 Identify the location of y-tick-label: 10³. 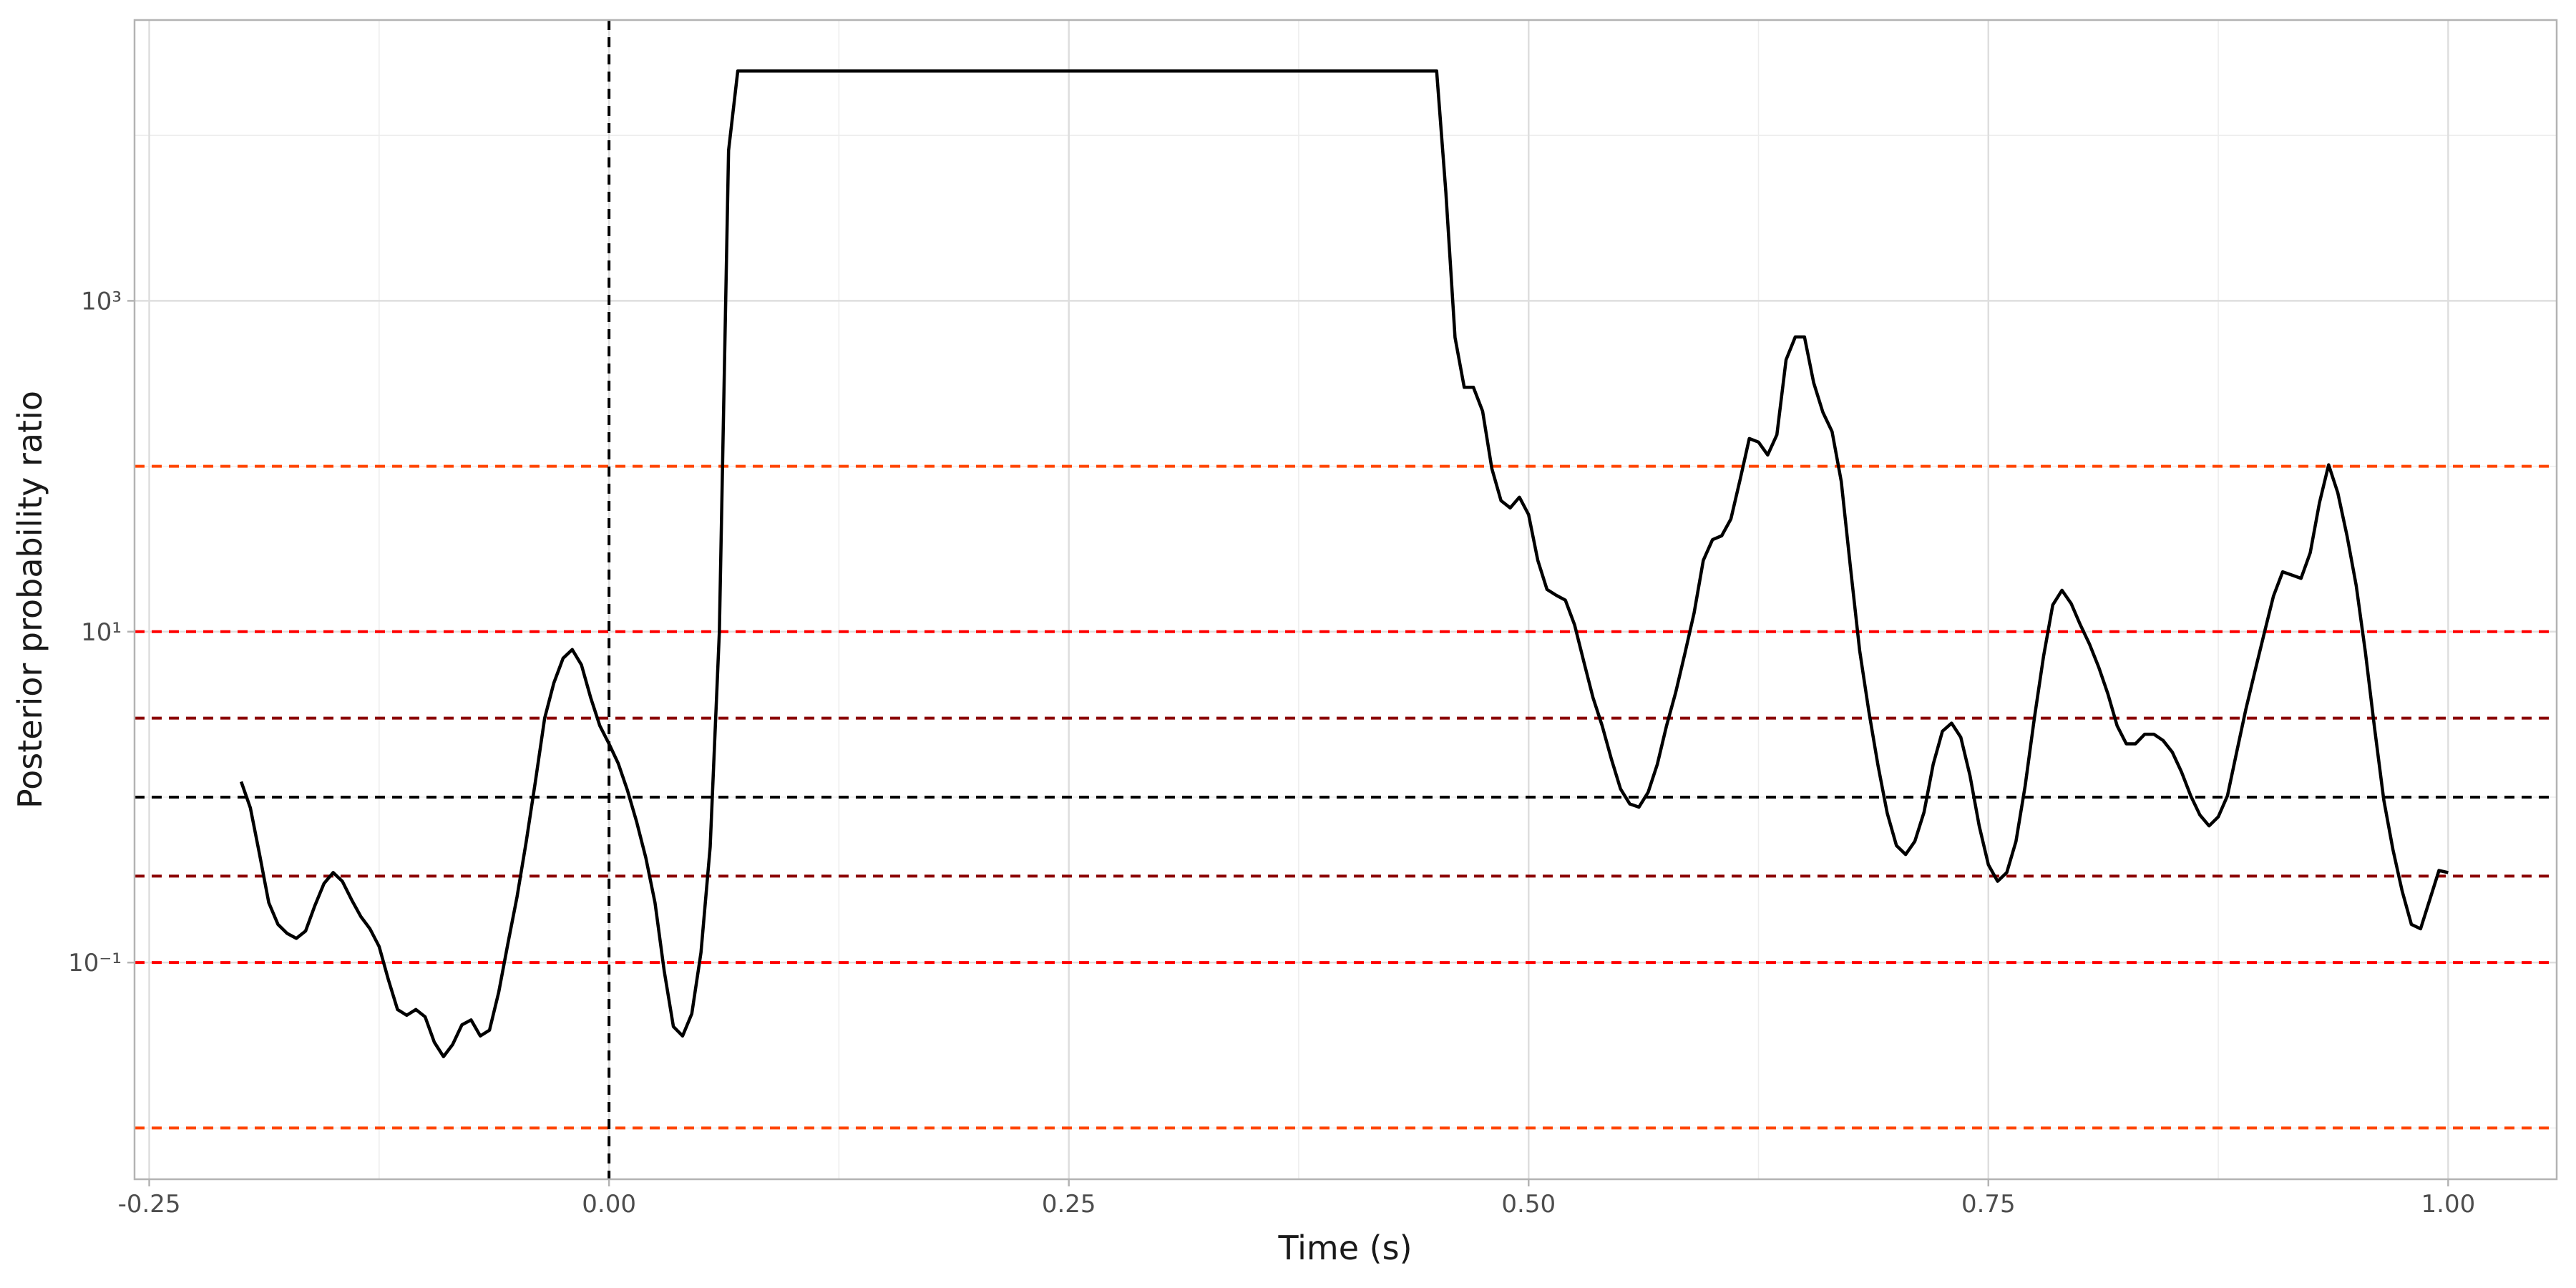
(101, 301).